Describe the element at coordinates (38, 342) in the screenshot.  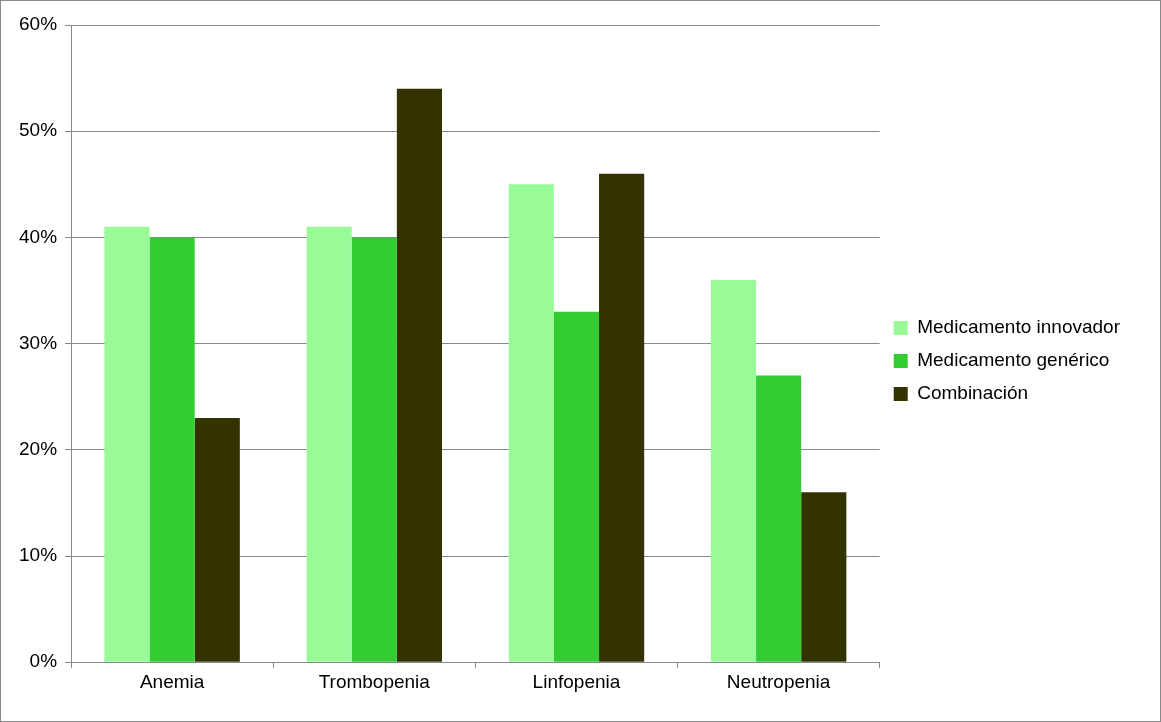
I see `y-tick-label: 30%` at that location.